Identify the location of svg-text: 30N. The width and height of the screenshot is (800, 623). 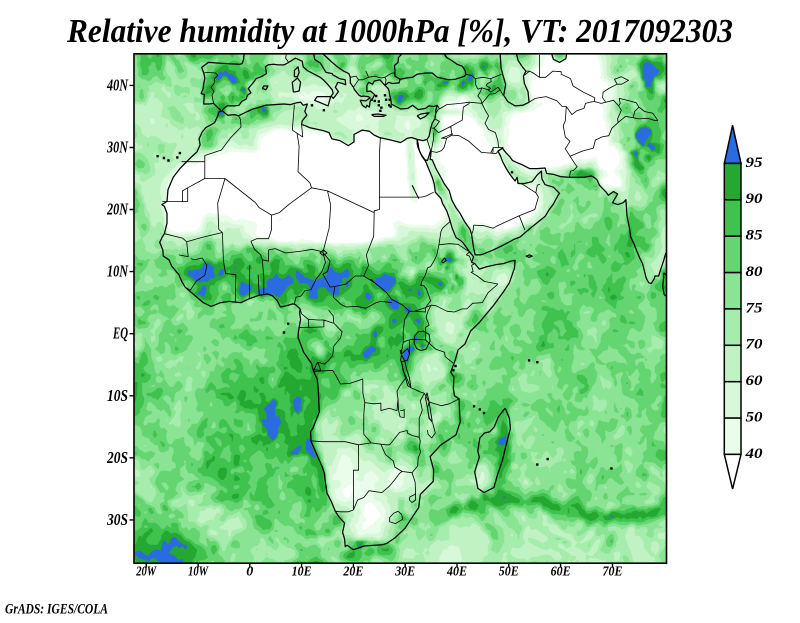
(117, 147).